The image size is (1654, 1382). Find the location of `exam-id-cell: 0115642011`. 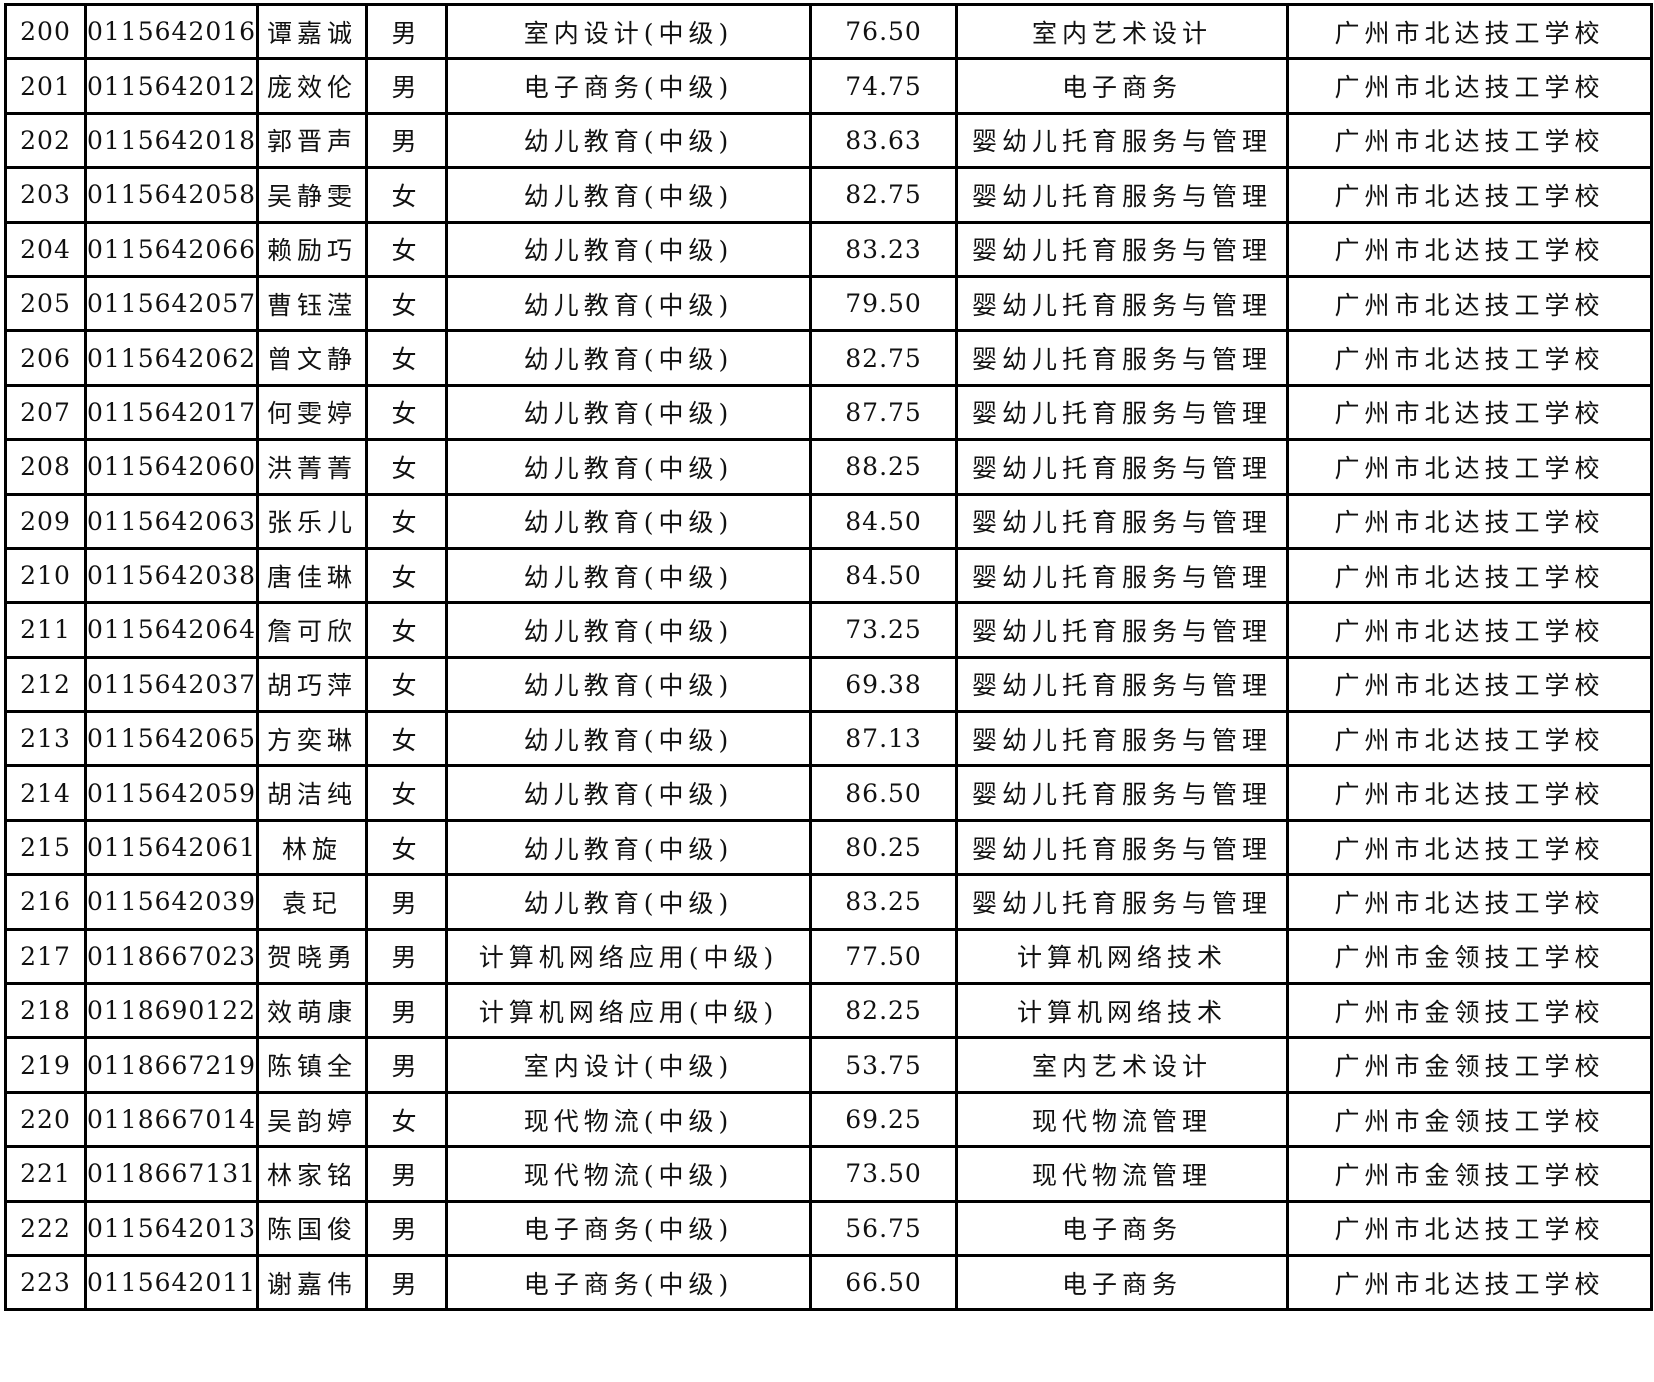

exam-id-cell: 0115642011 is located at coordinates (171, 1282).